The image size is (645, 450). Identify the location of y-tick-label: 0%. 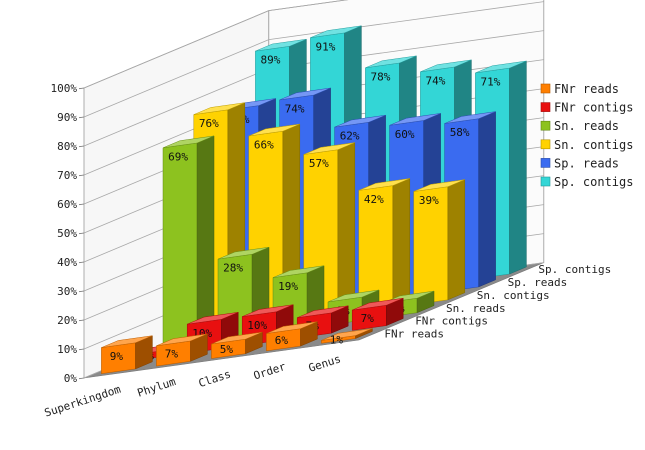
(71, 378).